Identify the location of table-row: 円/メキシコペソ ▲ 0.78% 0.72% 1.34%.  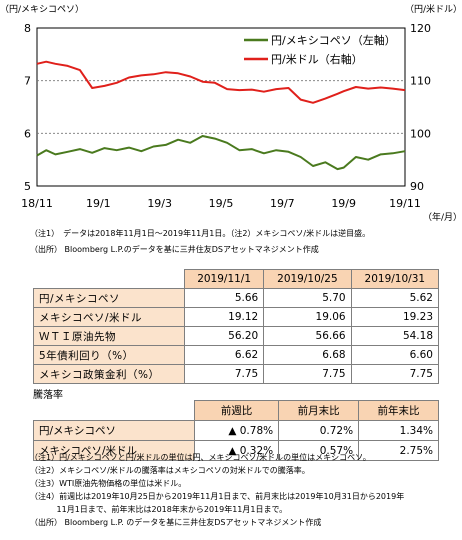
(236, 430).